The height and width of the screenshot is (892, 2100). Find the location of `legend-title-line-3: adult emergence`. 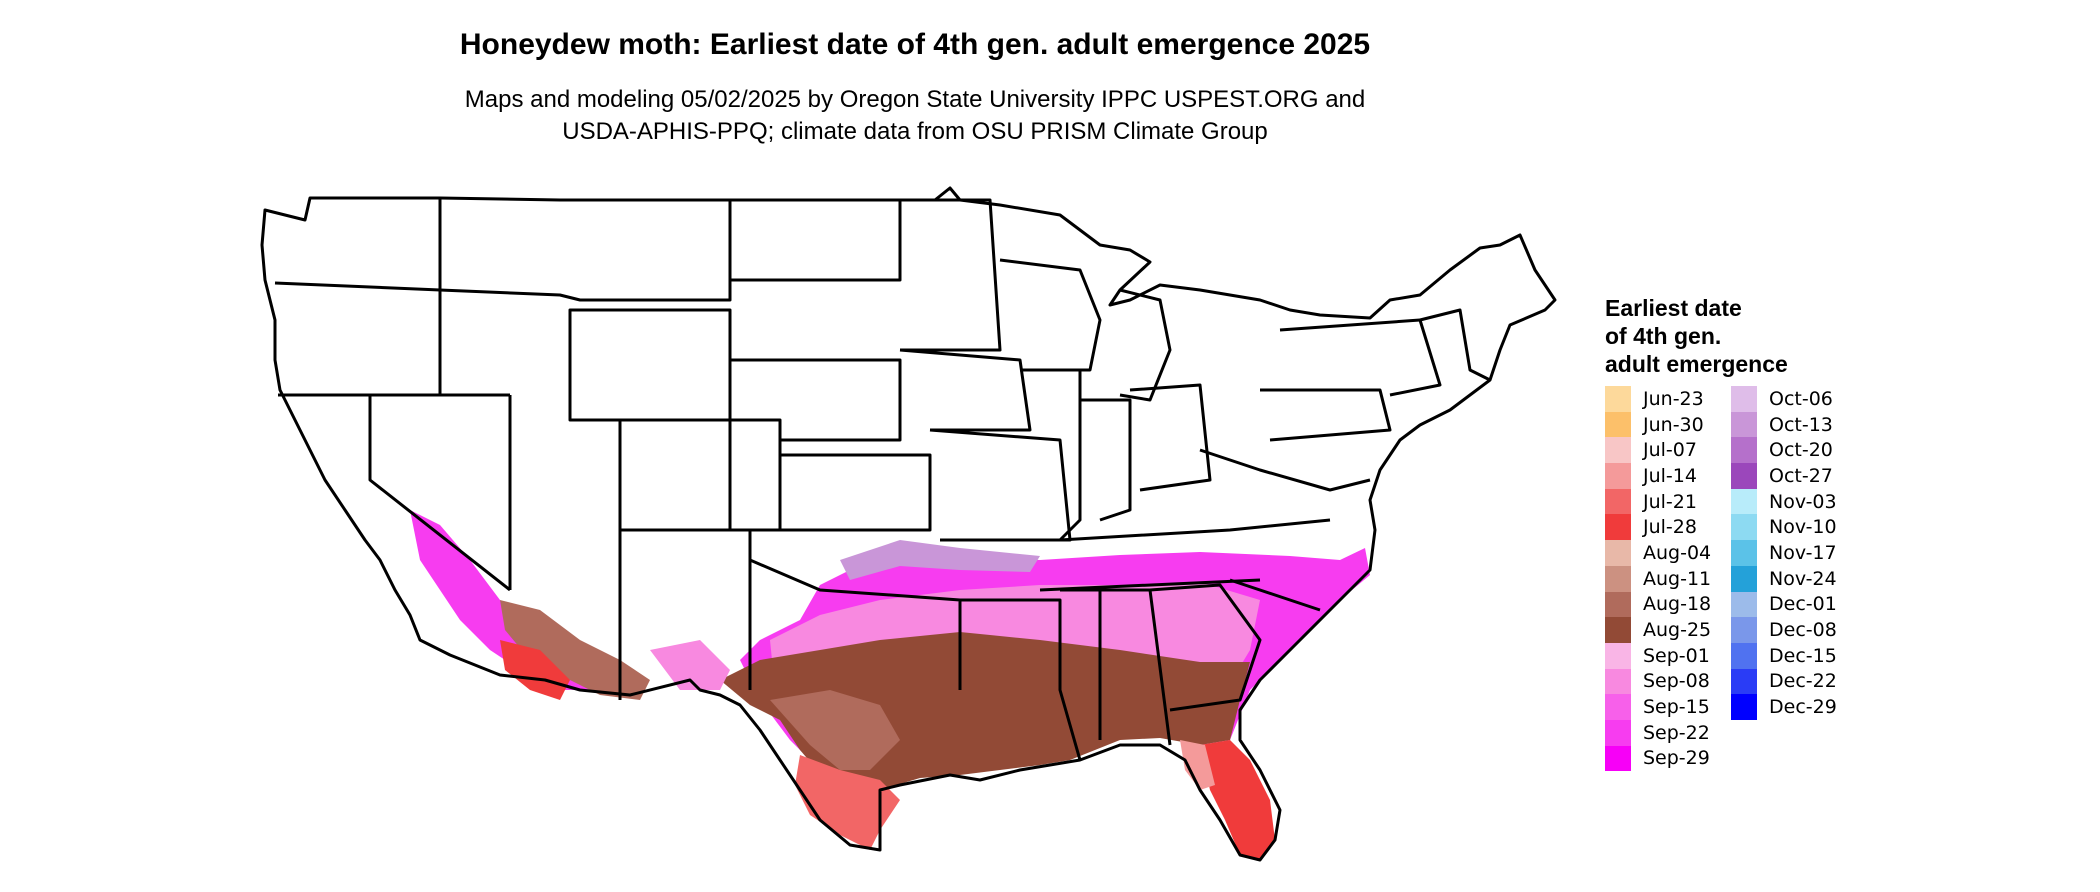

legend-title-line-3: adult emergence is located at coordinates (1696, 364).